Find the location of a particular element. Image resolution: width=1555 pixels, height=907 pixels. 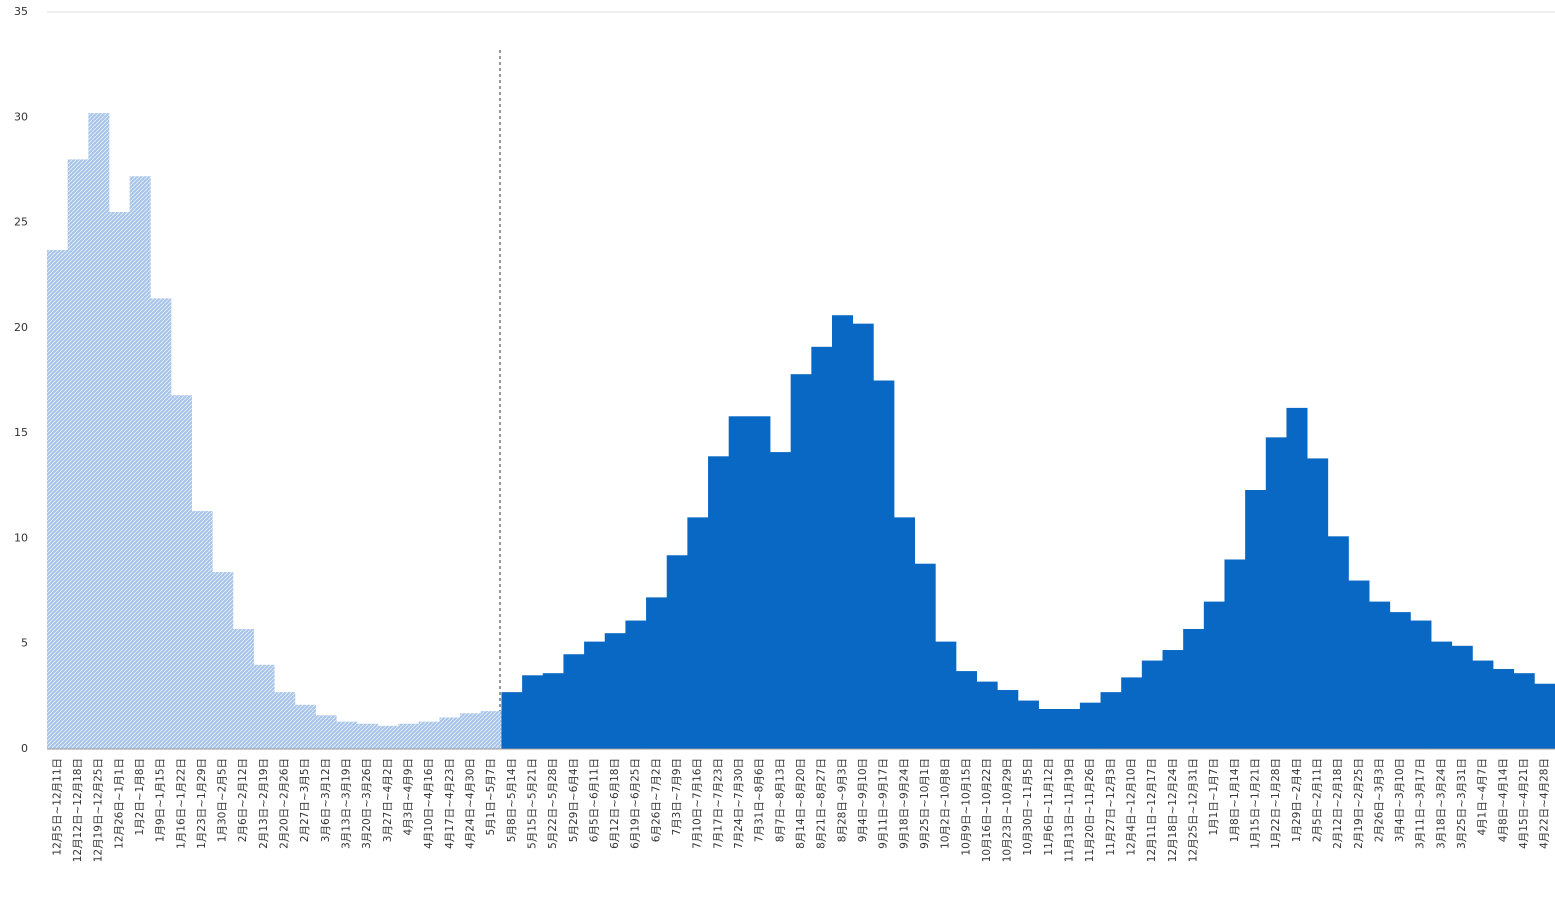

x-tick-label: 1月29日~2月4日 is located at coordinates (1297, 800).